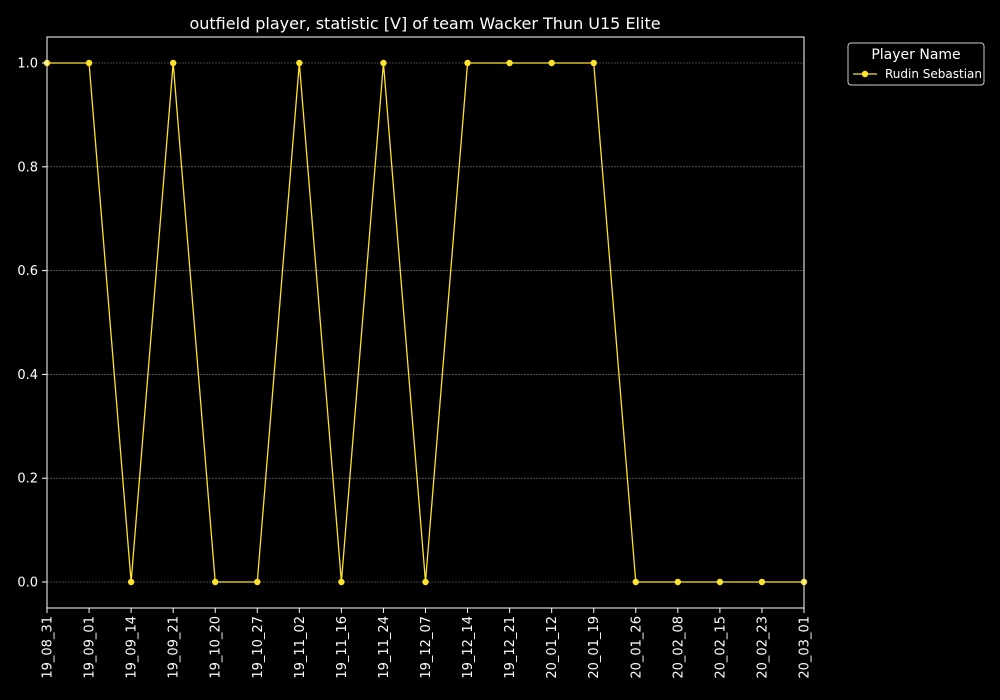 Image resolution: width=1000 pixels, height=700 pixels. Describe the element at coordinates (132, 647) in the screenshot. I see `x-tick-label: 19_09_14` at that location.